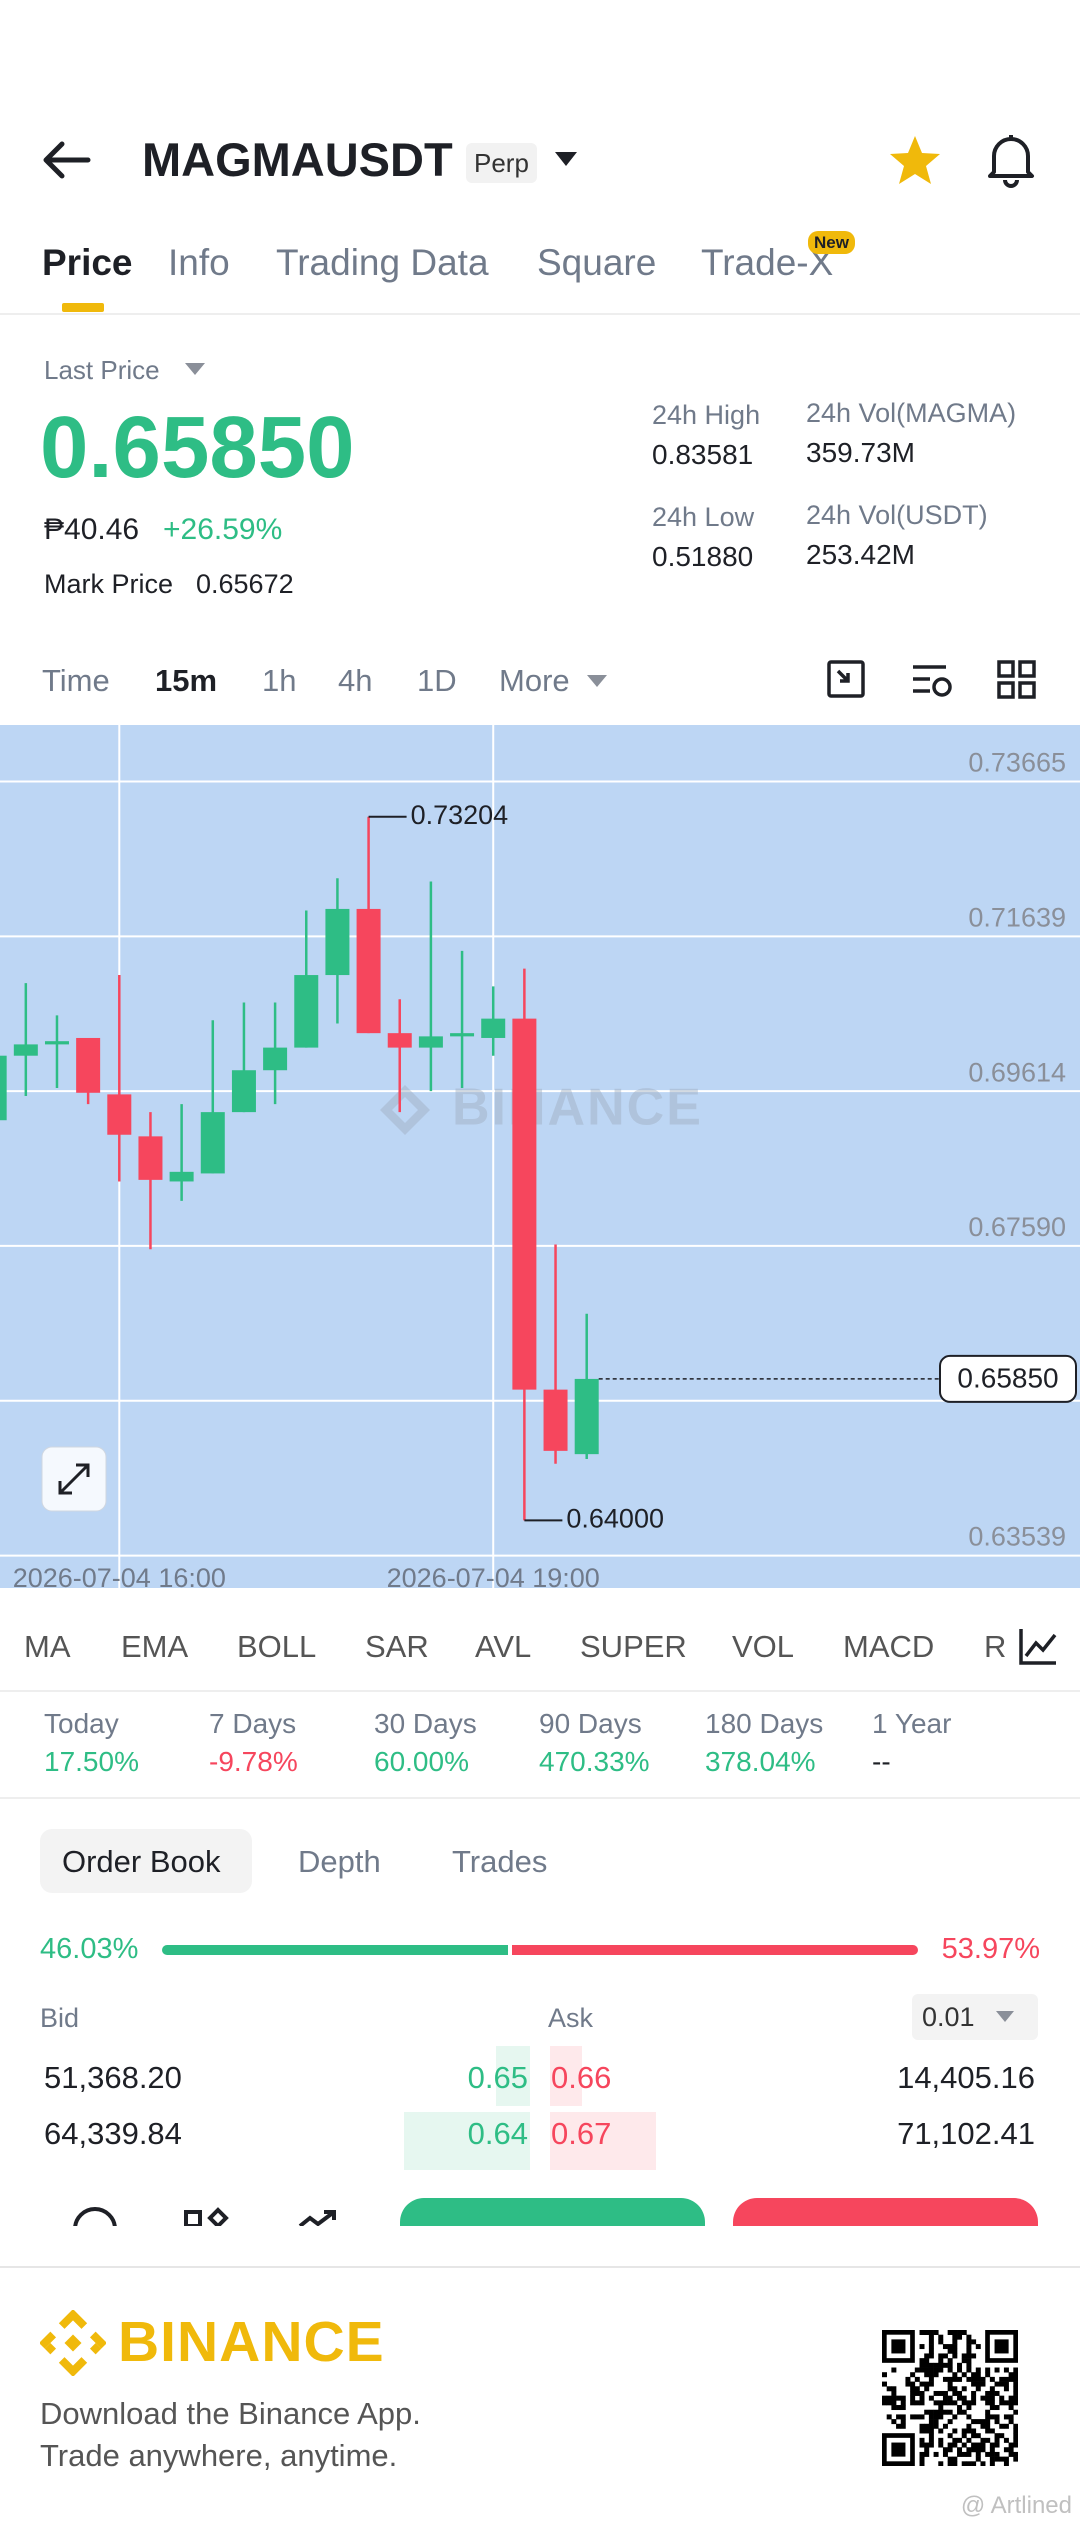  Describe the element at coordinates (199, 262) in the screenshot. I see `tab: Info` at that location.